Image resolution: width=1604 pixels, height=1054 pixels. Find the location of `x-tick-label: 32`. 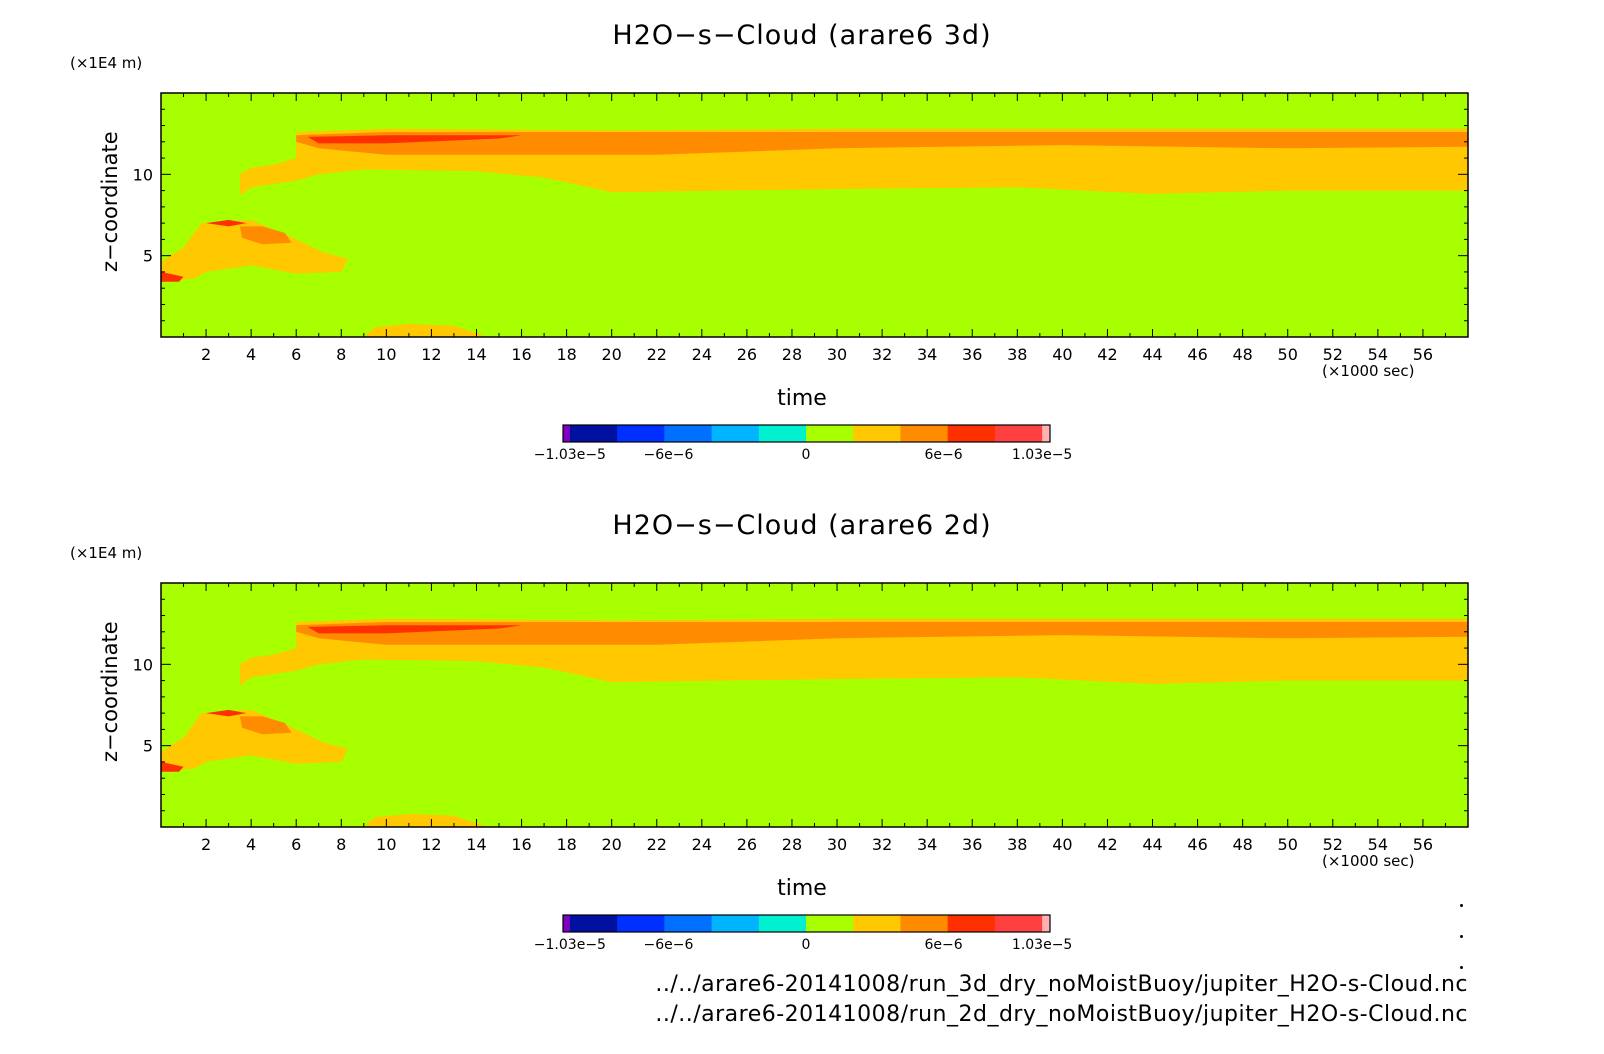

x-tick-label: 32 is located at coordinates (882, 354).